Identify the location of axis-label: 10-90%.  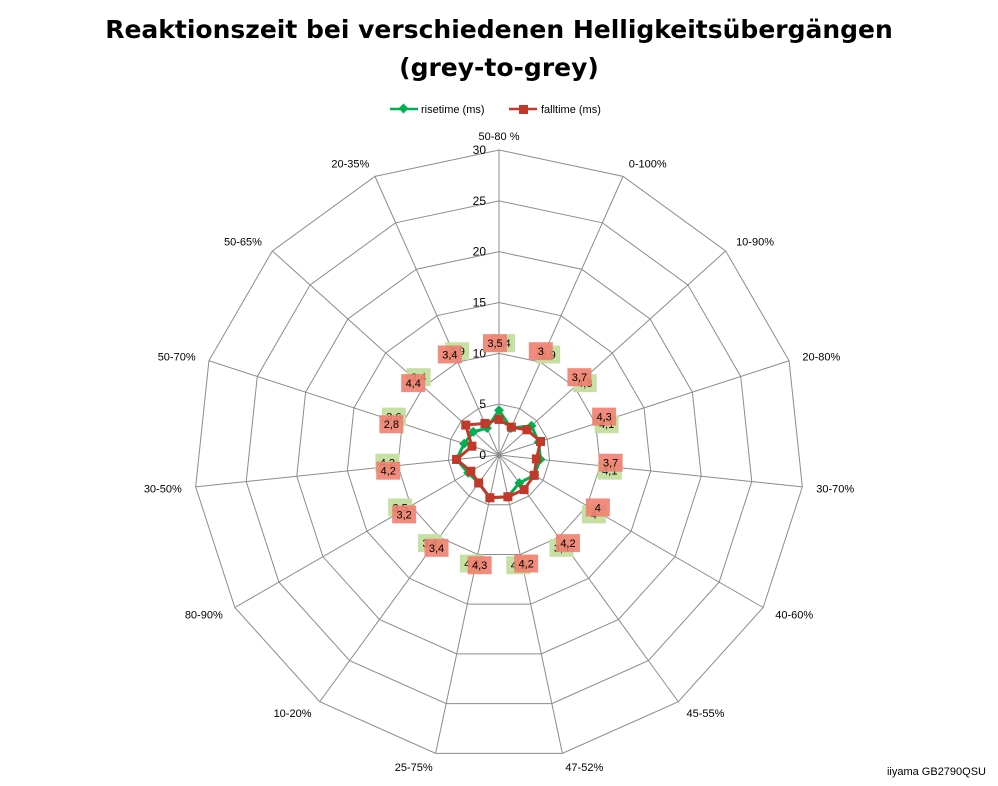
(755, 243).